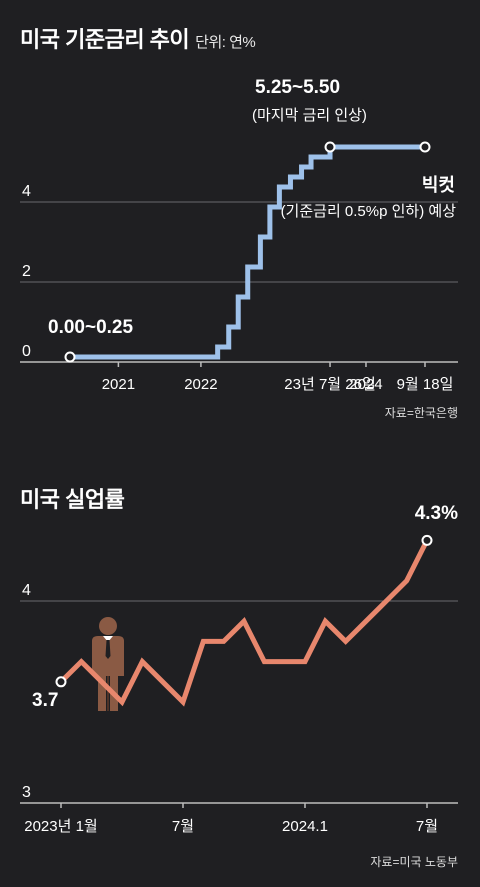 This screenshot has height=887, width=480. I want to click on rate-start-label: 0.00~0.25, so click(90, 327).